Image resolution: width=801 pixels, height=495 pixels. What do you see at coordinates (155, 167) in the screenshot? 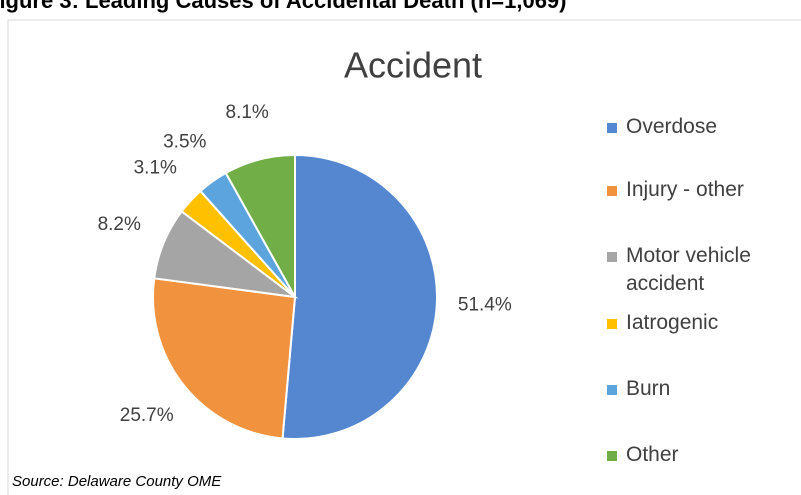
I see `data-label: 3.1%` at bounding box center [155, 167].